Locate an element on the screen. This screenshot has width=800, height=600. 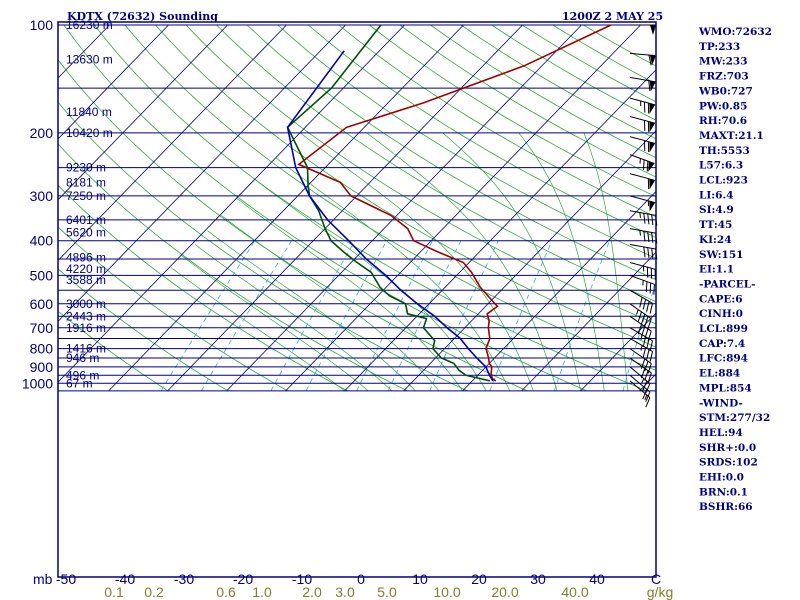
index-line: WB0:727 is located at coordinates (725, 91).